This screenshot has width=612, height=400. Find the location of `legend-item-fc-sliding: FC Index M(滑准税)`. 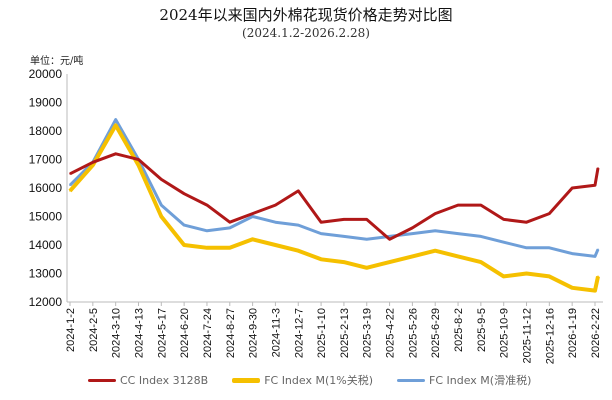

legend-item-fc-sliding: FC Index M(滑准税) is located at coordinates (464, 380).